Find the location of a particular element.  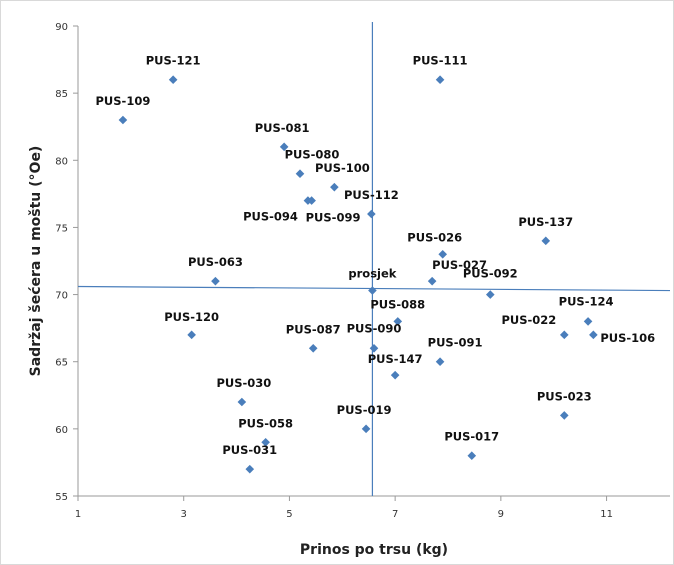

data-label: PUS-030 is located at coordinates (243, 383).